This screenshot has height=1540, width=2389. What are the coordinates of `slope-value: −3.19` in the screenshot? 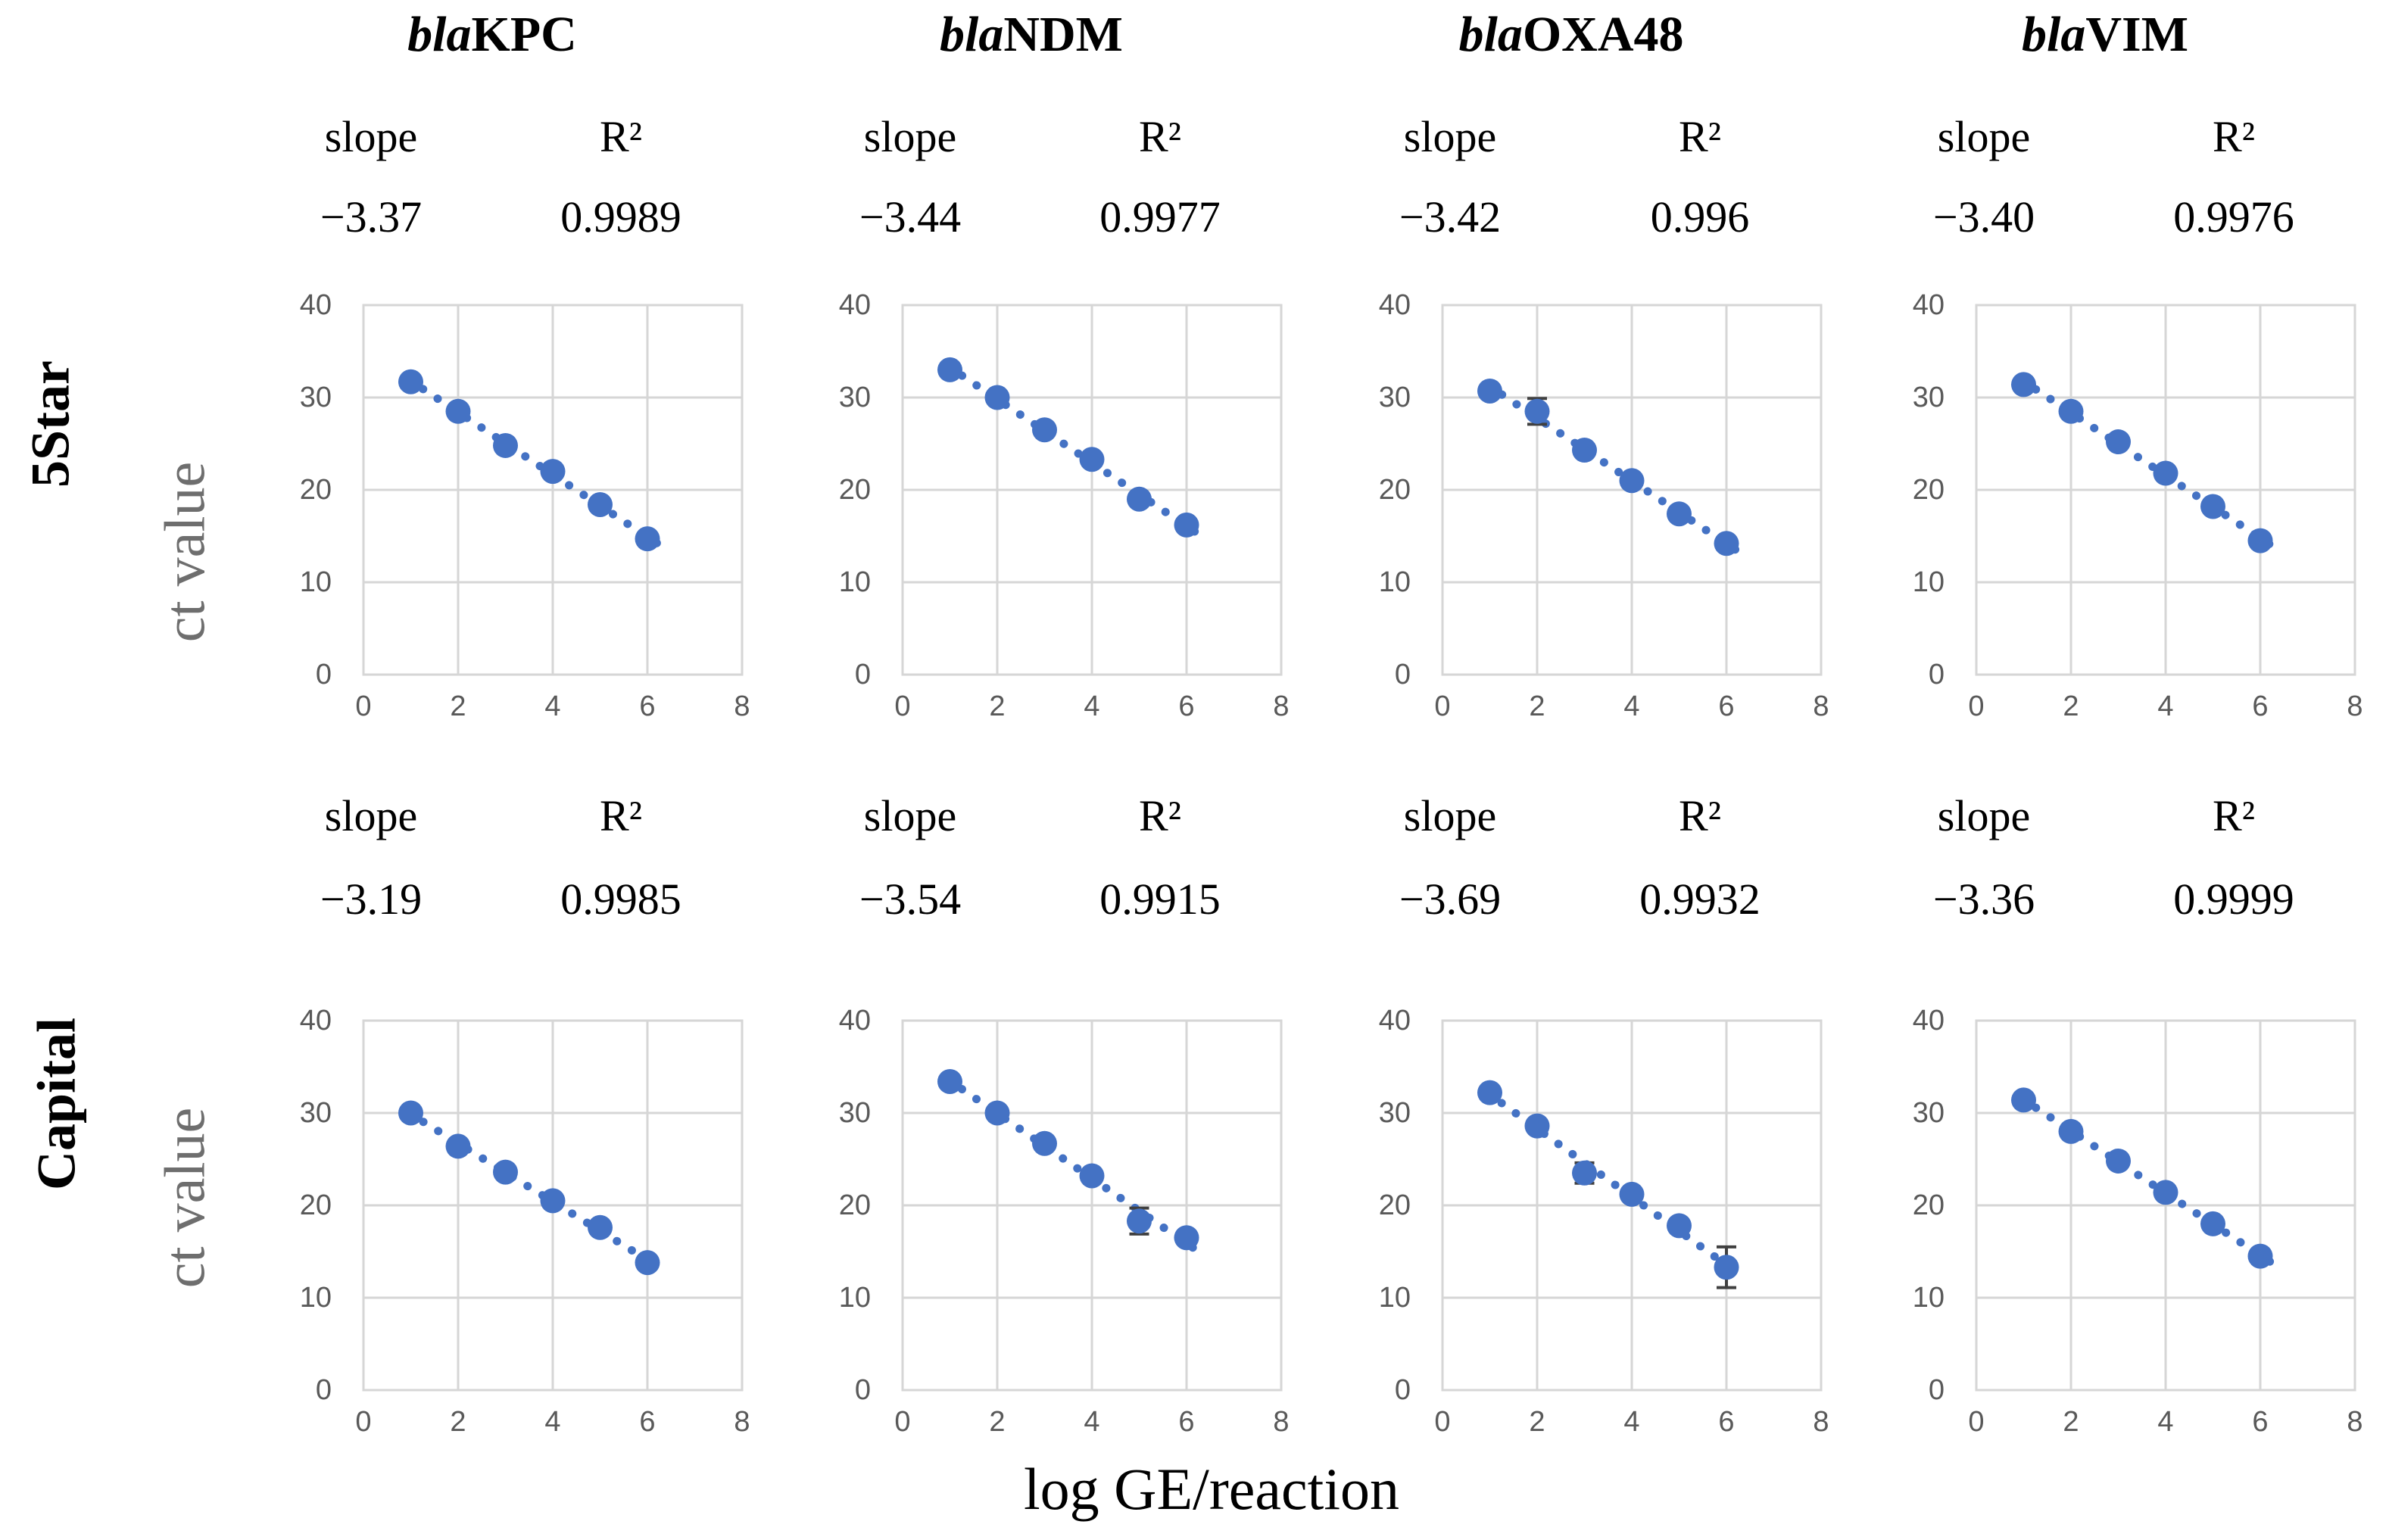 It's located at (371, 899).